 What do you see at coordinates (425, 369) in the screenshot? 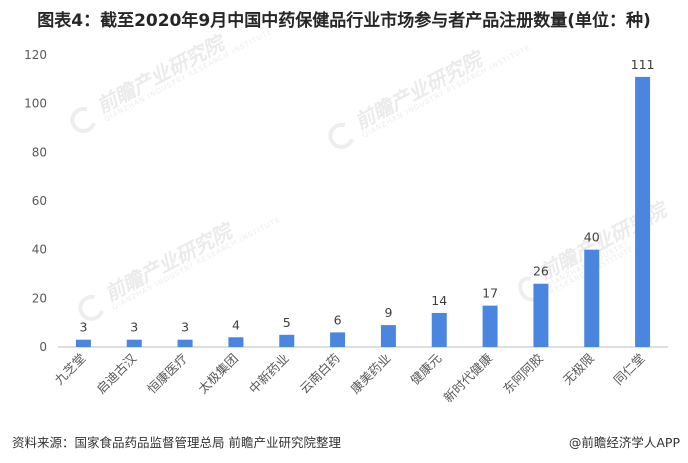
I see `x-tick-label: 健康元` at bounding box center [425, 369].